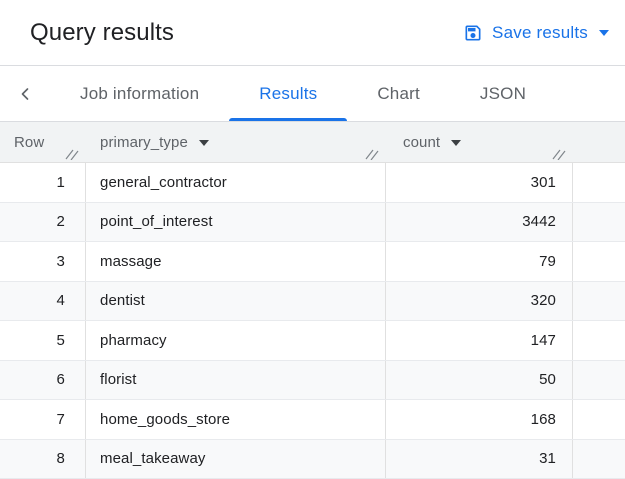  I want to click on chevron-left-icon, so click(25, 94).